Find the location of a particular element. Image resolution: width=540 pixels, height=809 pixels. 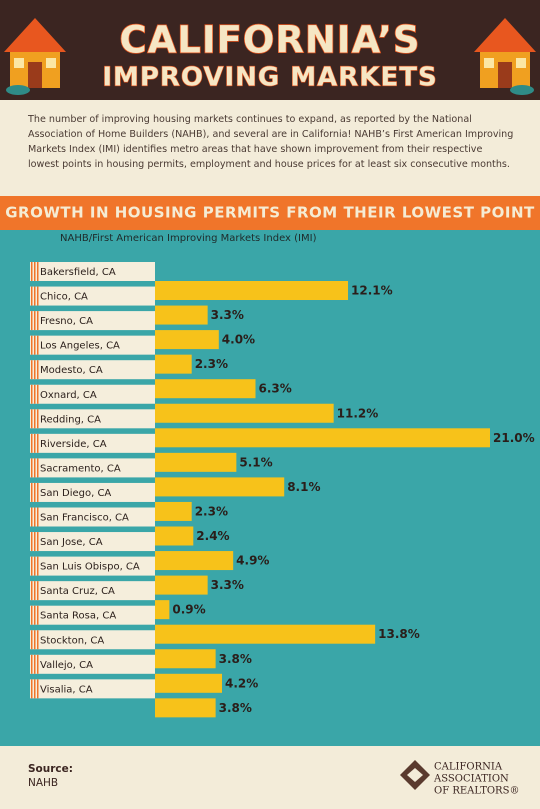

category-label: San Diego, CA is located at coordinates (75, 493).